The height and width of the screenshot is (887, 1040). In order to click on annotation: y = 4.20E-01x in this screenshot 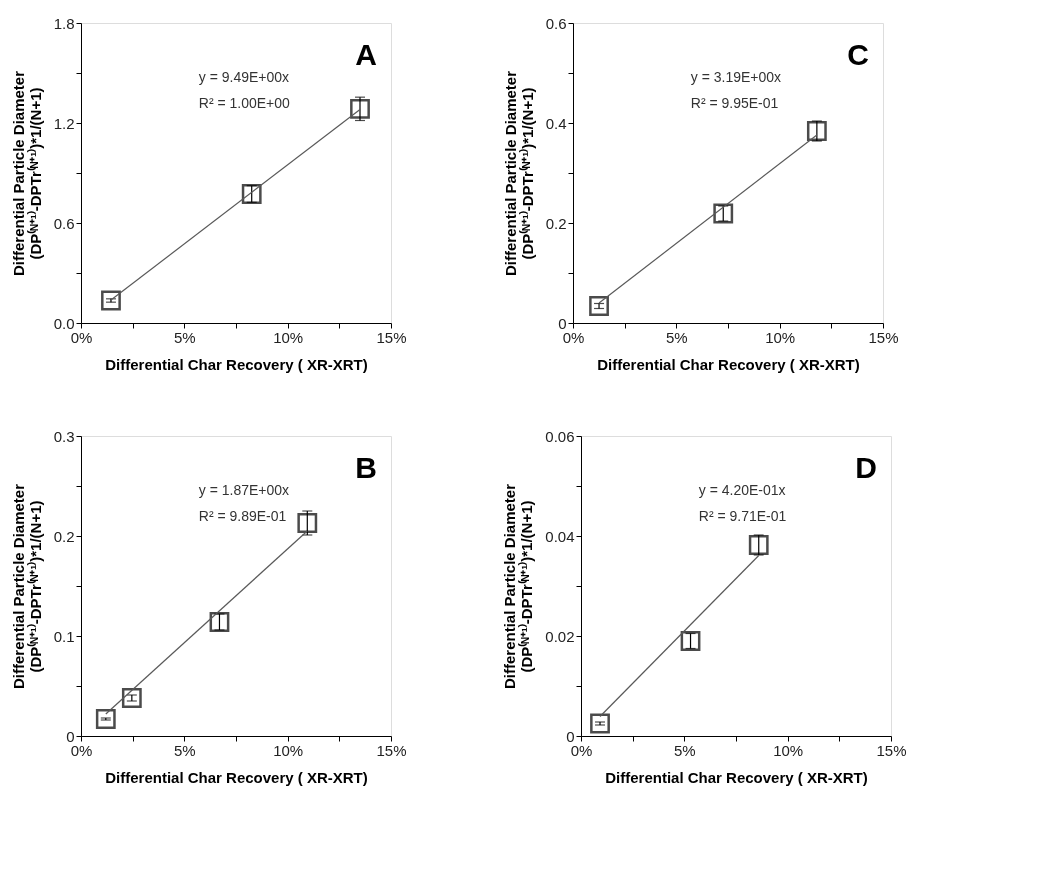, I will do `click(742, 490)`.